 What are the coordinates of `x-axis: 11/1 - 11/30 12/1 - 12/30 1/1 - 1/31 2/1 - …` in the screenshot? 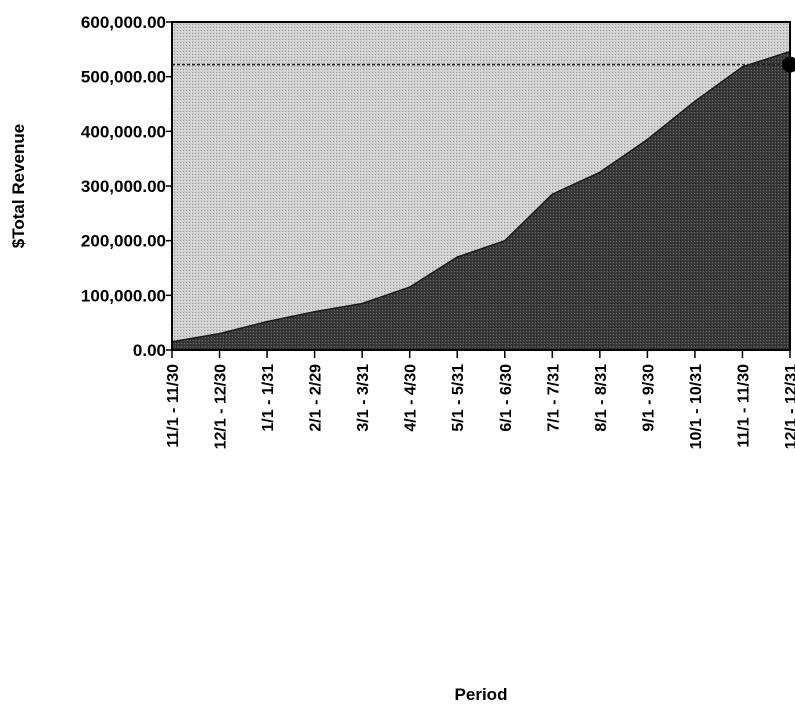 It's located at (480, 399).